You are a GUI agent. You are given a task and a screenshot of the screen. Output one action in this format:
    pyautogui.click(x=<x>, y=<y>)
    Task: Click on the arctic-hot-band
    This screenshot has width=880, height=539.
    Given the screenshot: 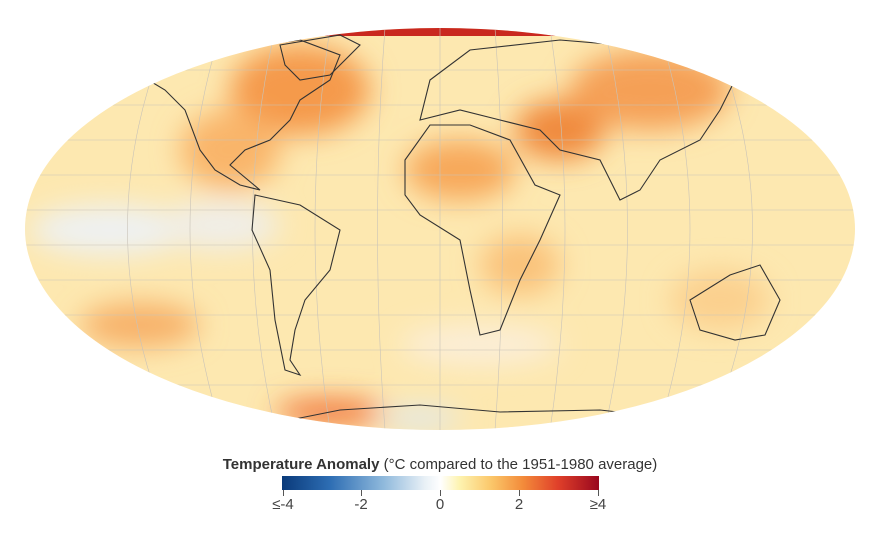 What is the action you would take?
    pyautogui.click(x=430, y=32)
    